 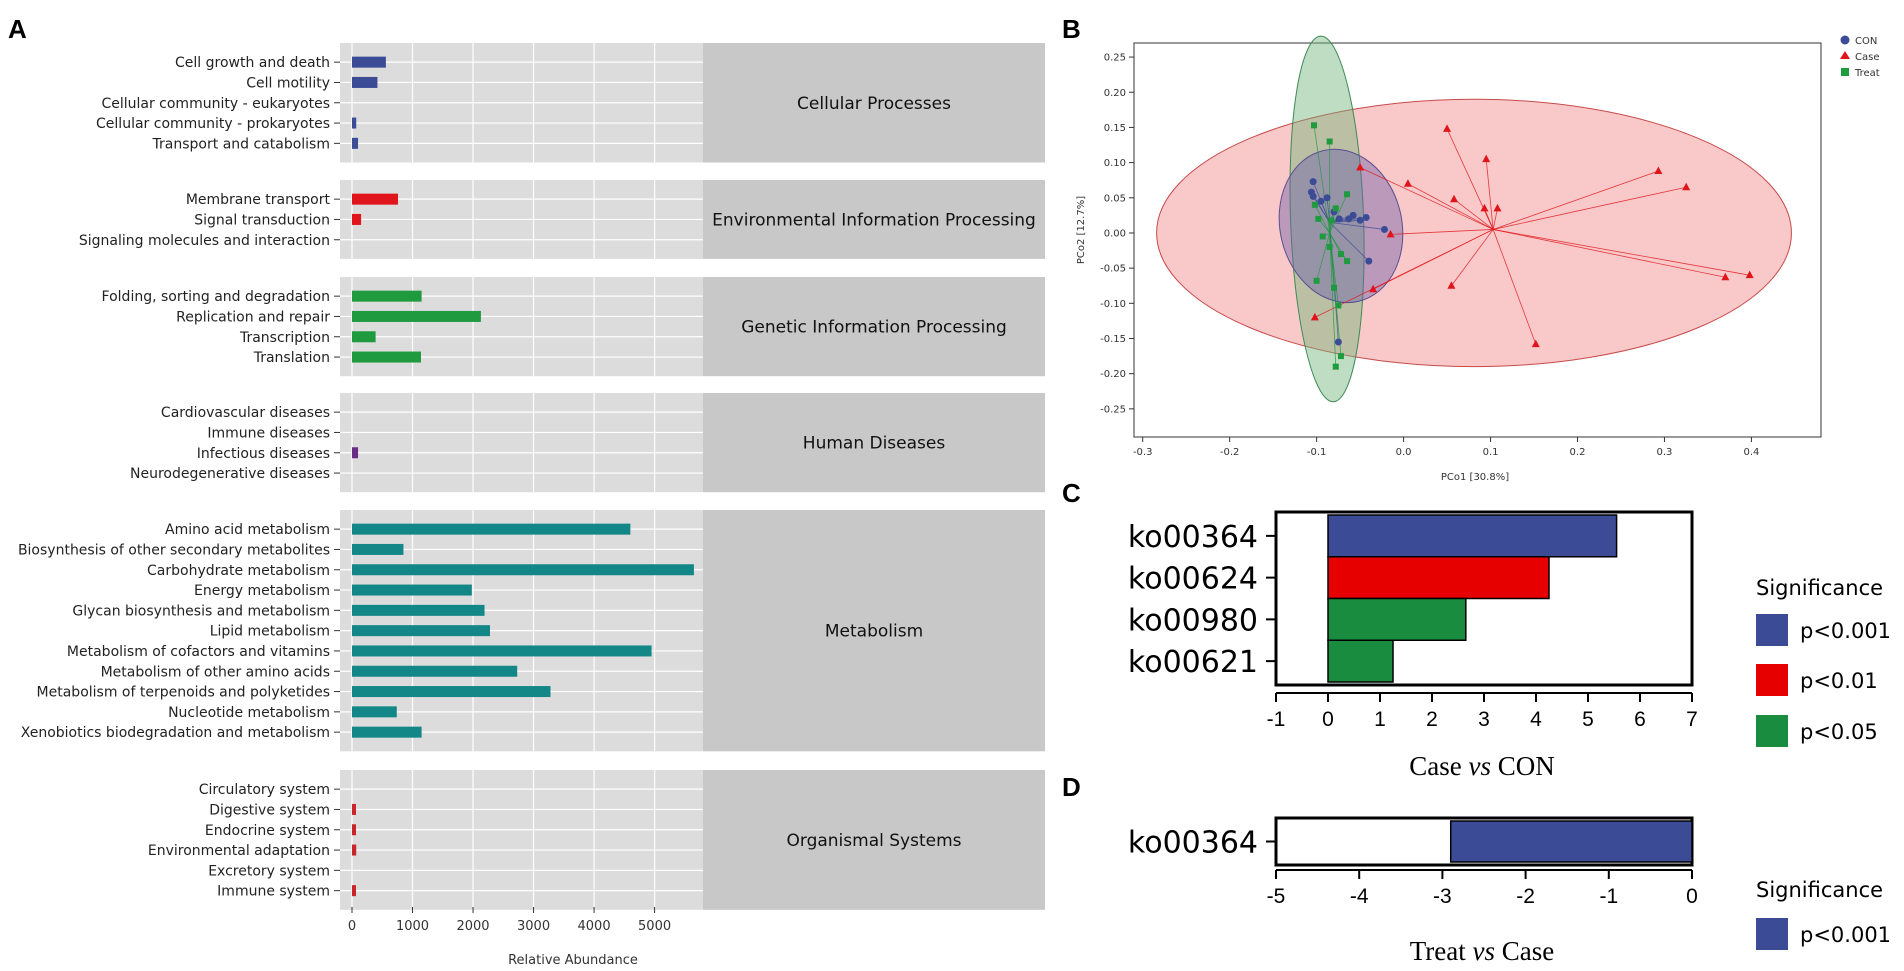 I want to click on y-tick-label: Metabolism of other amino acids, so click(x=215, y=672).